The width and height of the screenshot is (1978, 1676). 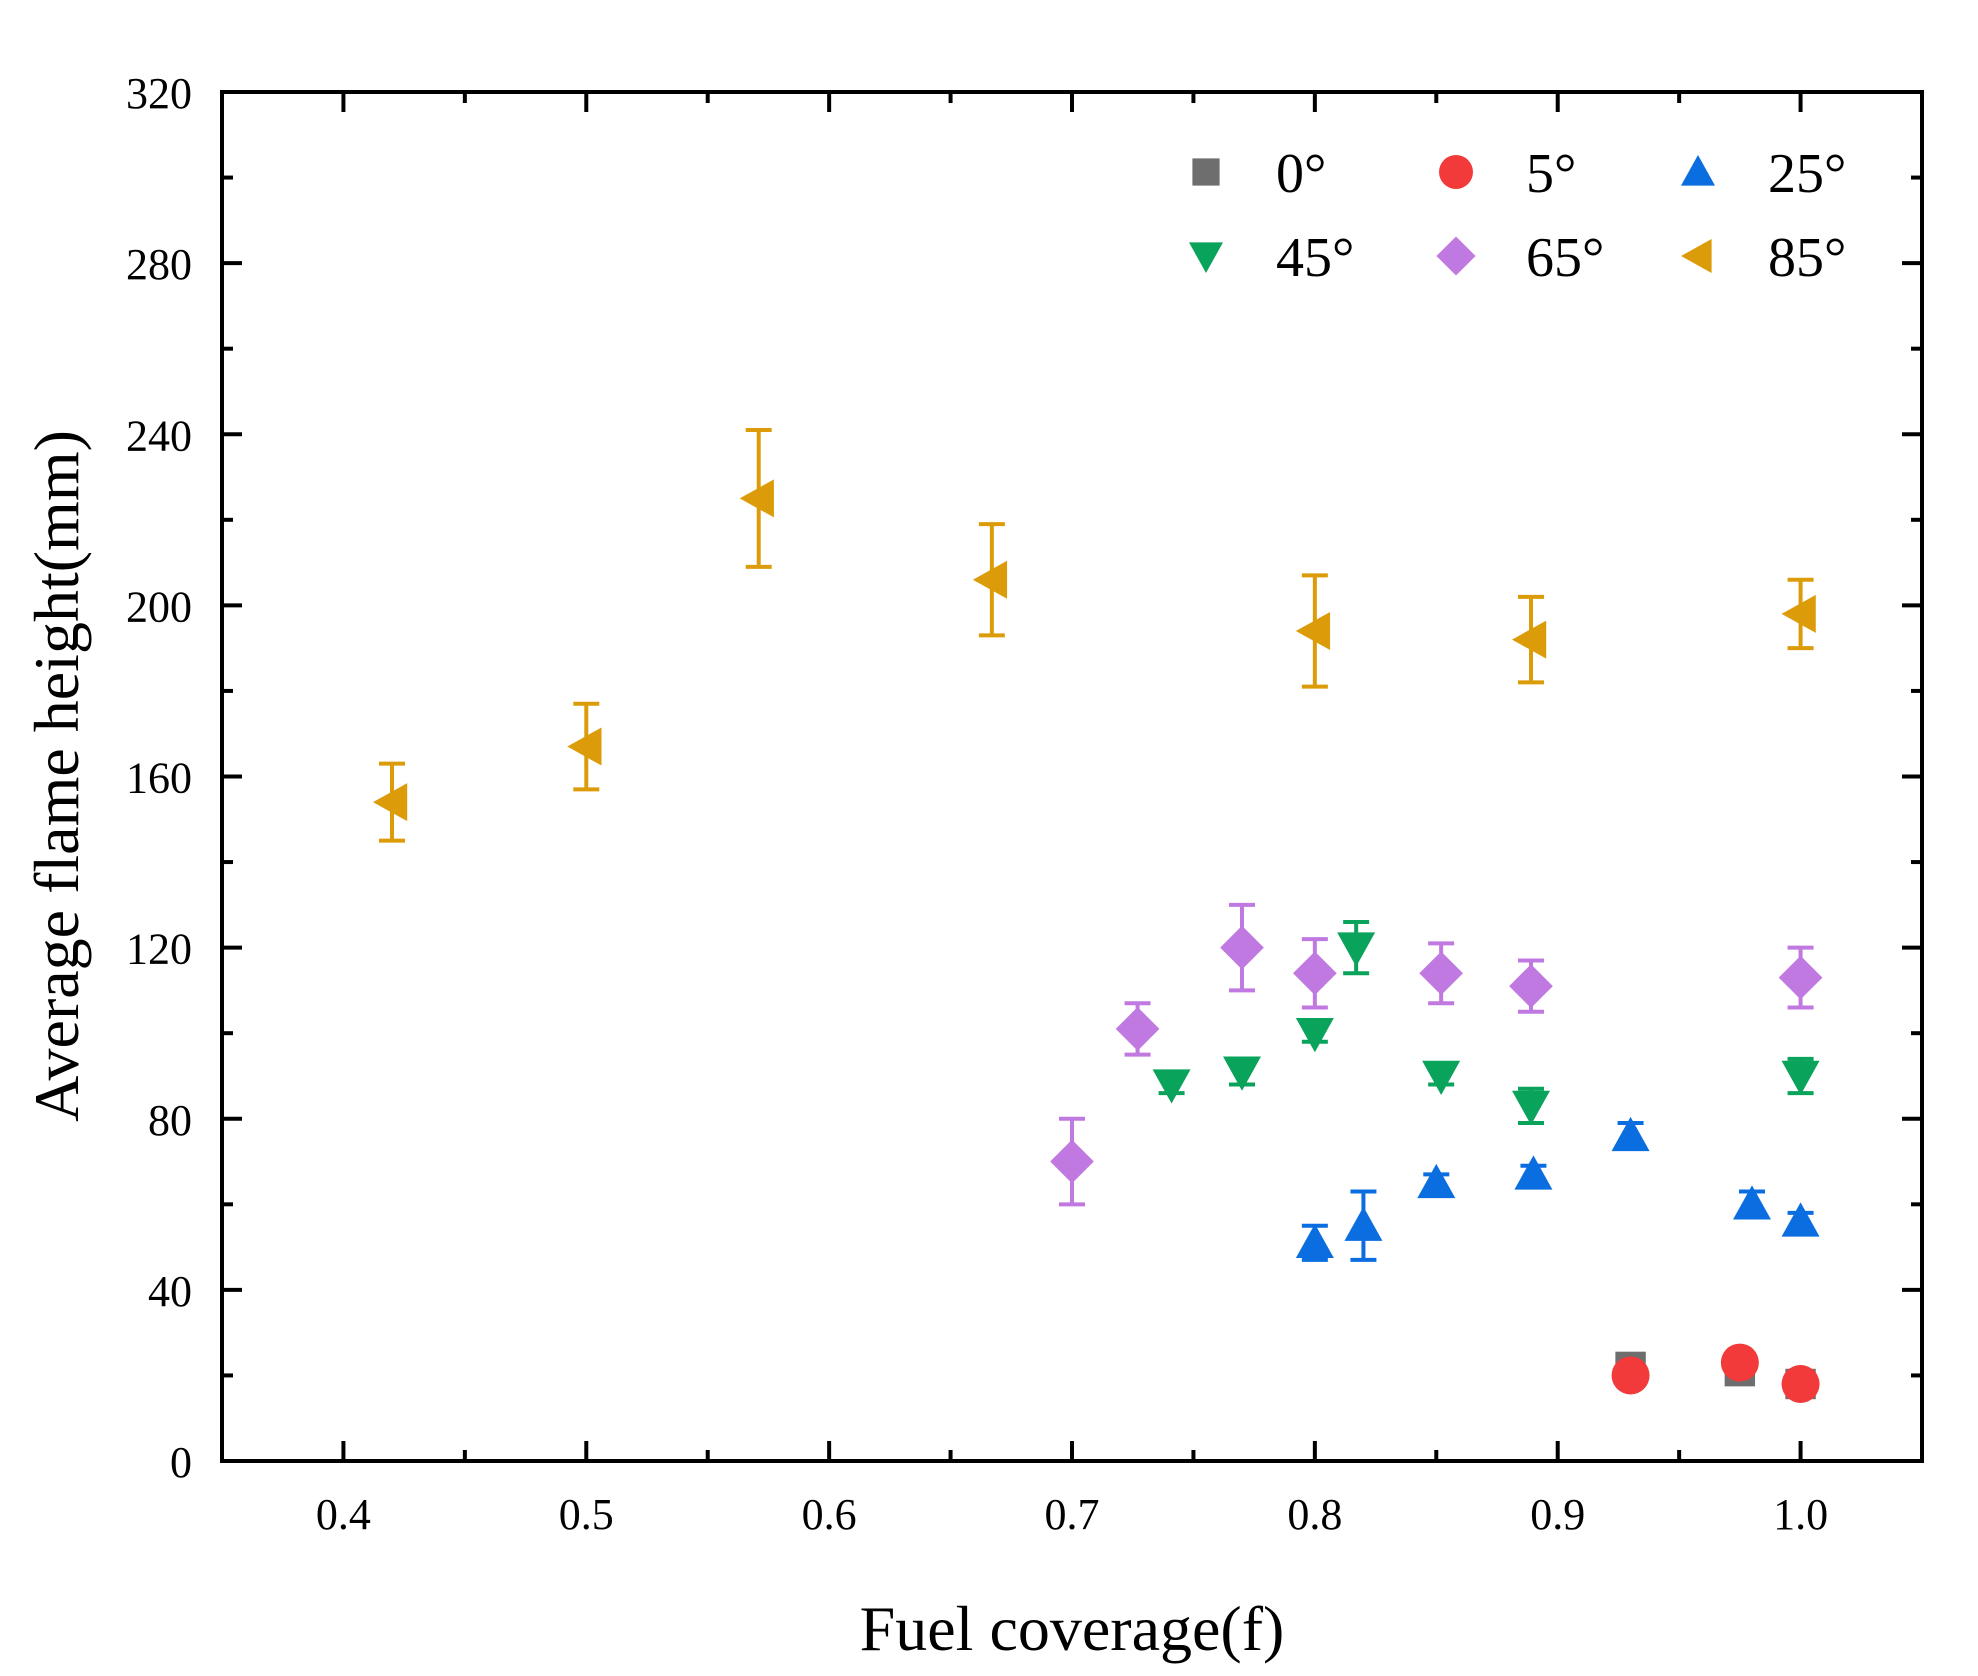 What do you see at coordinates (1557, 1514) in the screenshot?
I see `x-tick-label: 0.9` at bounding box center [1557, 1514].